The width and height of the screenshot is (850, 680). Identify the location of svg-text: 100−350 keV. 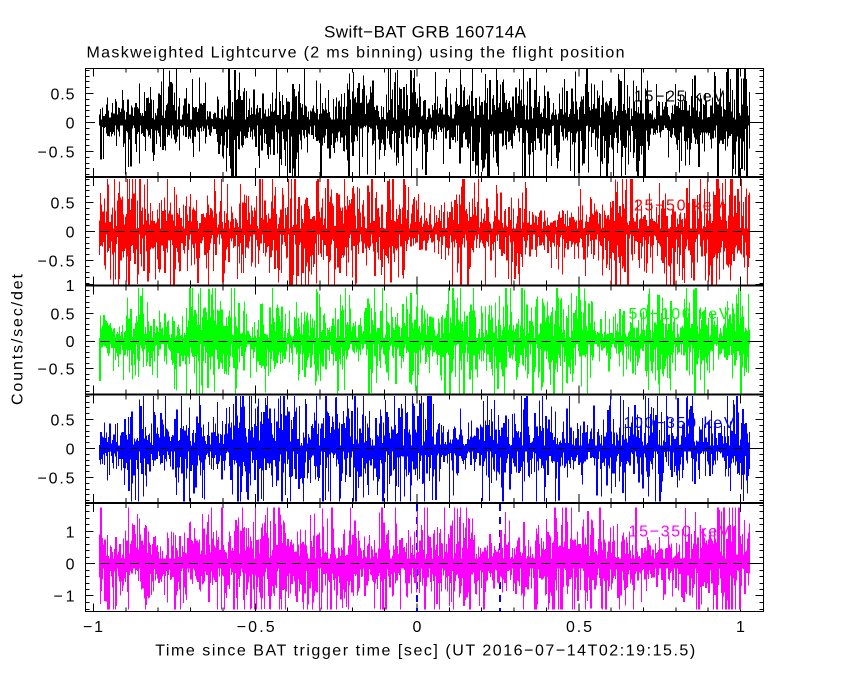
(679, 423).